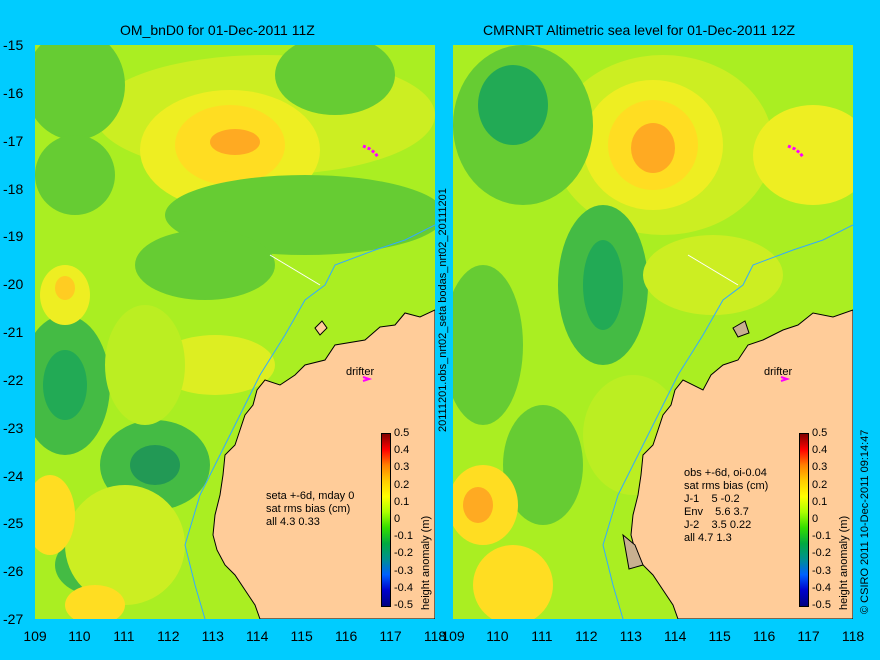 The height and width of the screenshot is (660, 880). What do you see at coordinates (13, 92) in the screenshot?
I see `latitude-tick: -16` at bounding box center [13, 92].